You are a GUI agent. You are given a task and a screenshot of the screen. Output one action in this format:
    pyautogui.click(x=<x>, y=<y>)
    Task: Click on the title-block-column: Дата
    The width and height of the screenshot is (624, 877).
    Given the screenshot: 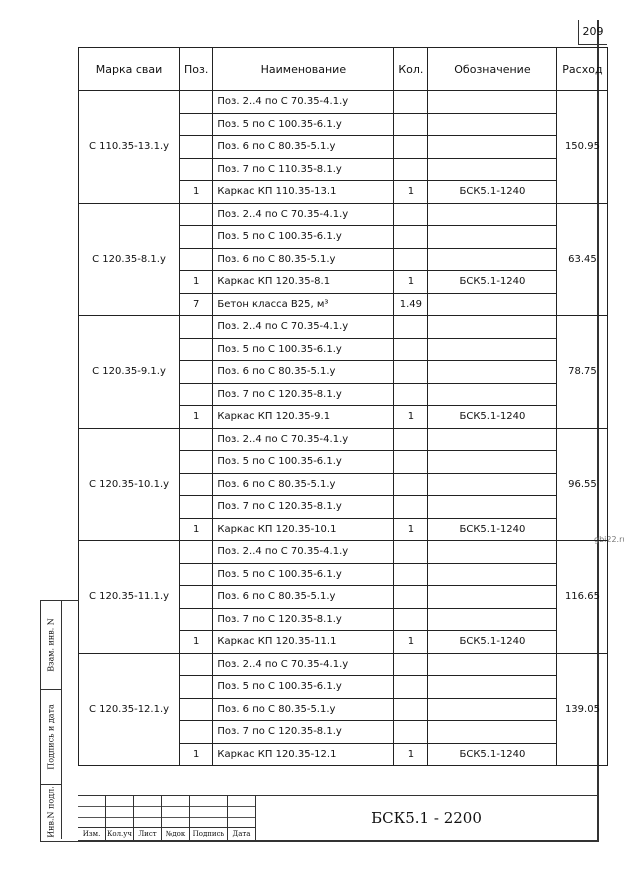 What is the action you would take?
    pyautogui.click(x=242, y=818)
    